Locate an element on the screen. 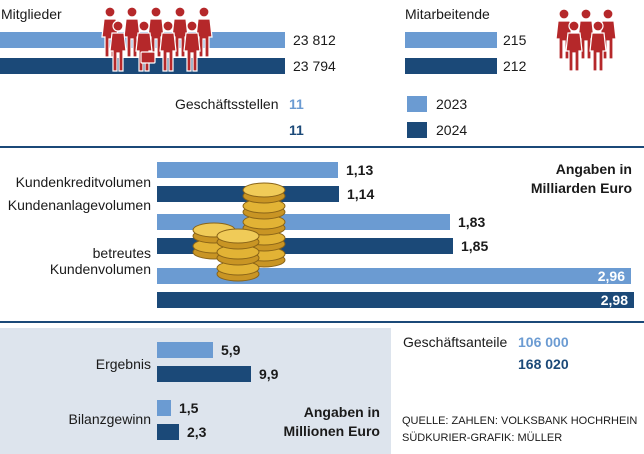 This screenshot has width=644, height=454. bar-volume-2-2023 is located at coordinates (394, 276).